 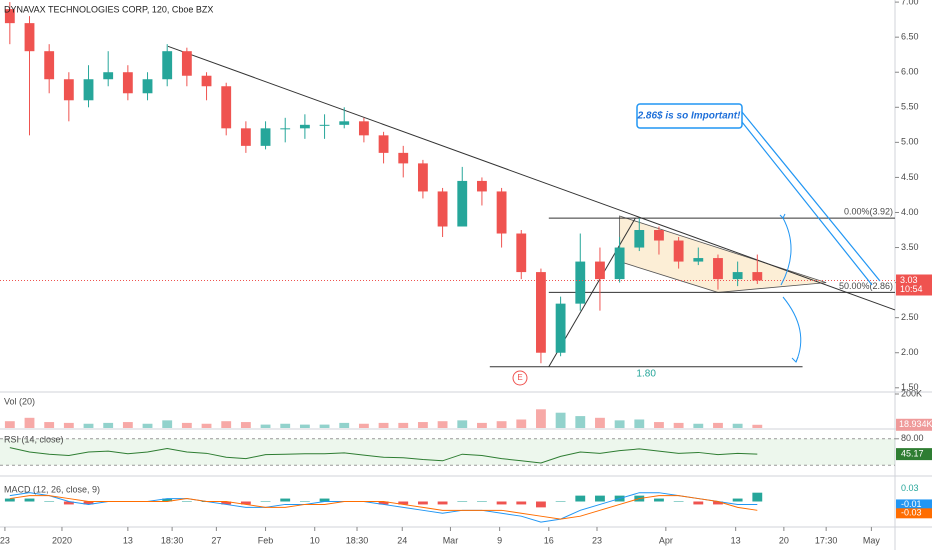 I want to click on x-tick-label: 27, so click(x=216, y=540).